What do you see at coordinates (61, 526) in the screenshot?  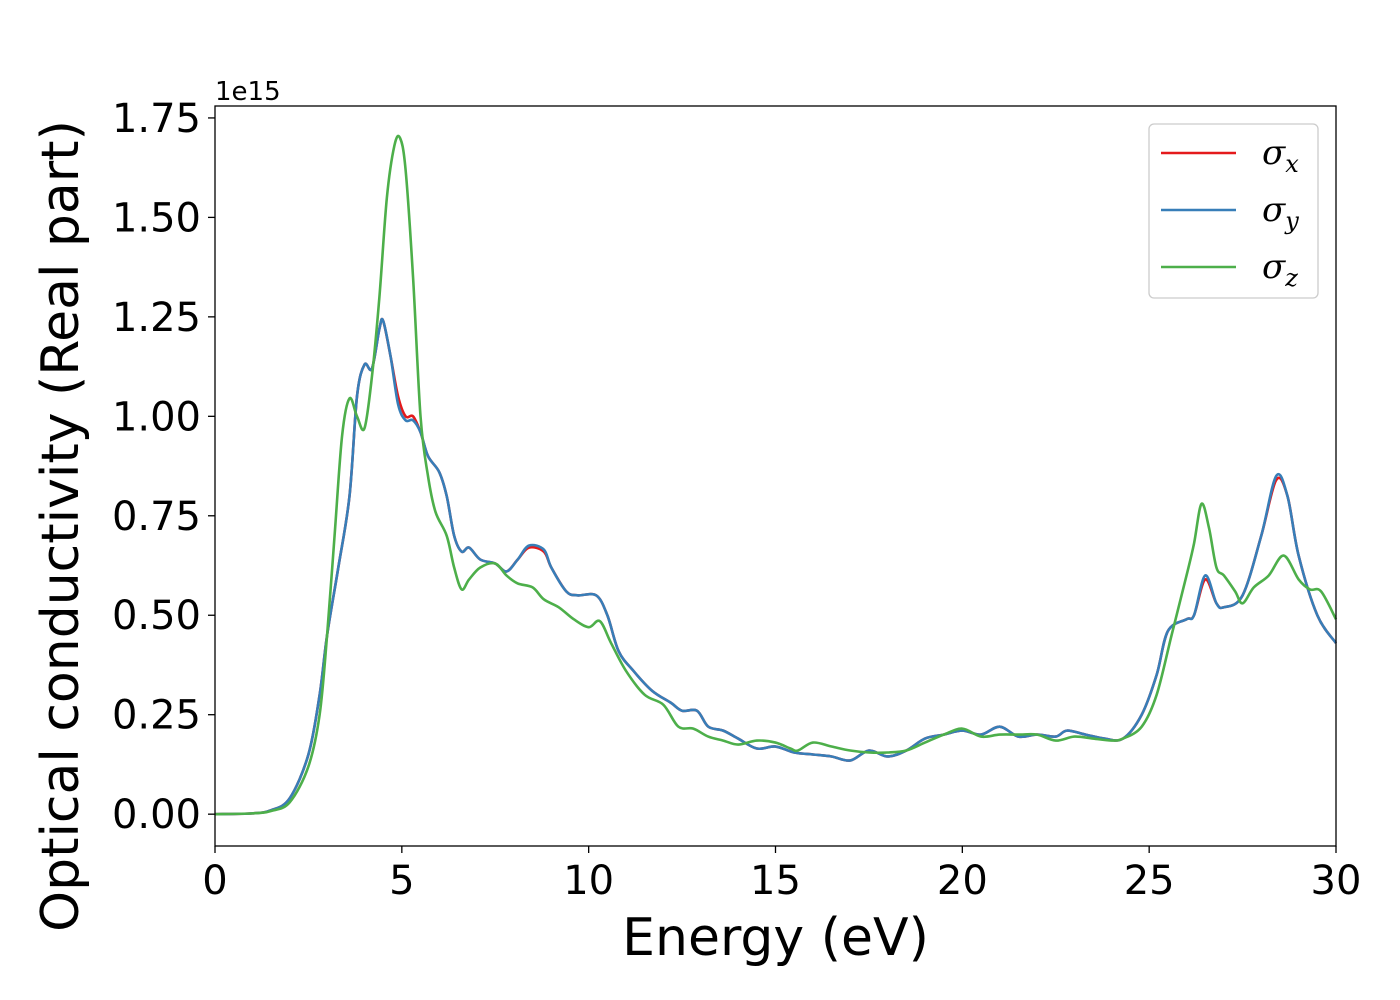 I see `y-axis-title: Optical conductivity (Real part)` at bounding box center [61, 526].